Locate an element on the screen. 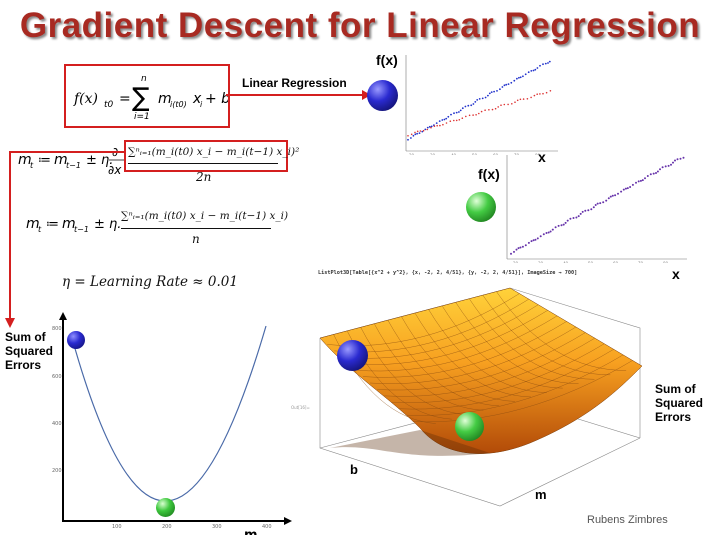  error-curve is located at coordinates (169, 413).